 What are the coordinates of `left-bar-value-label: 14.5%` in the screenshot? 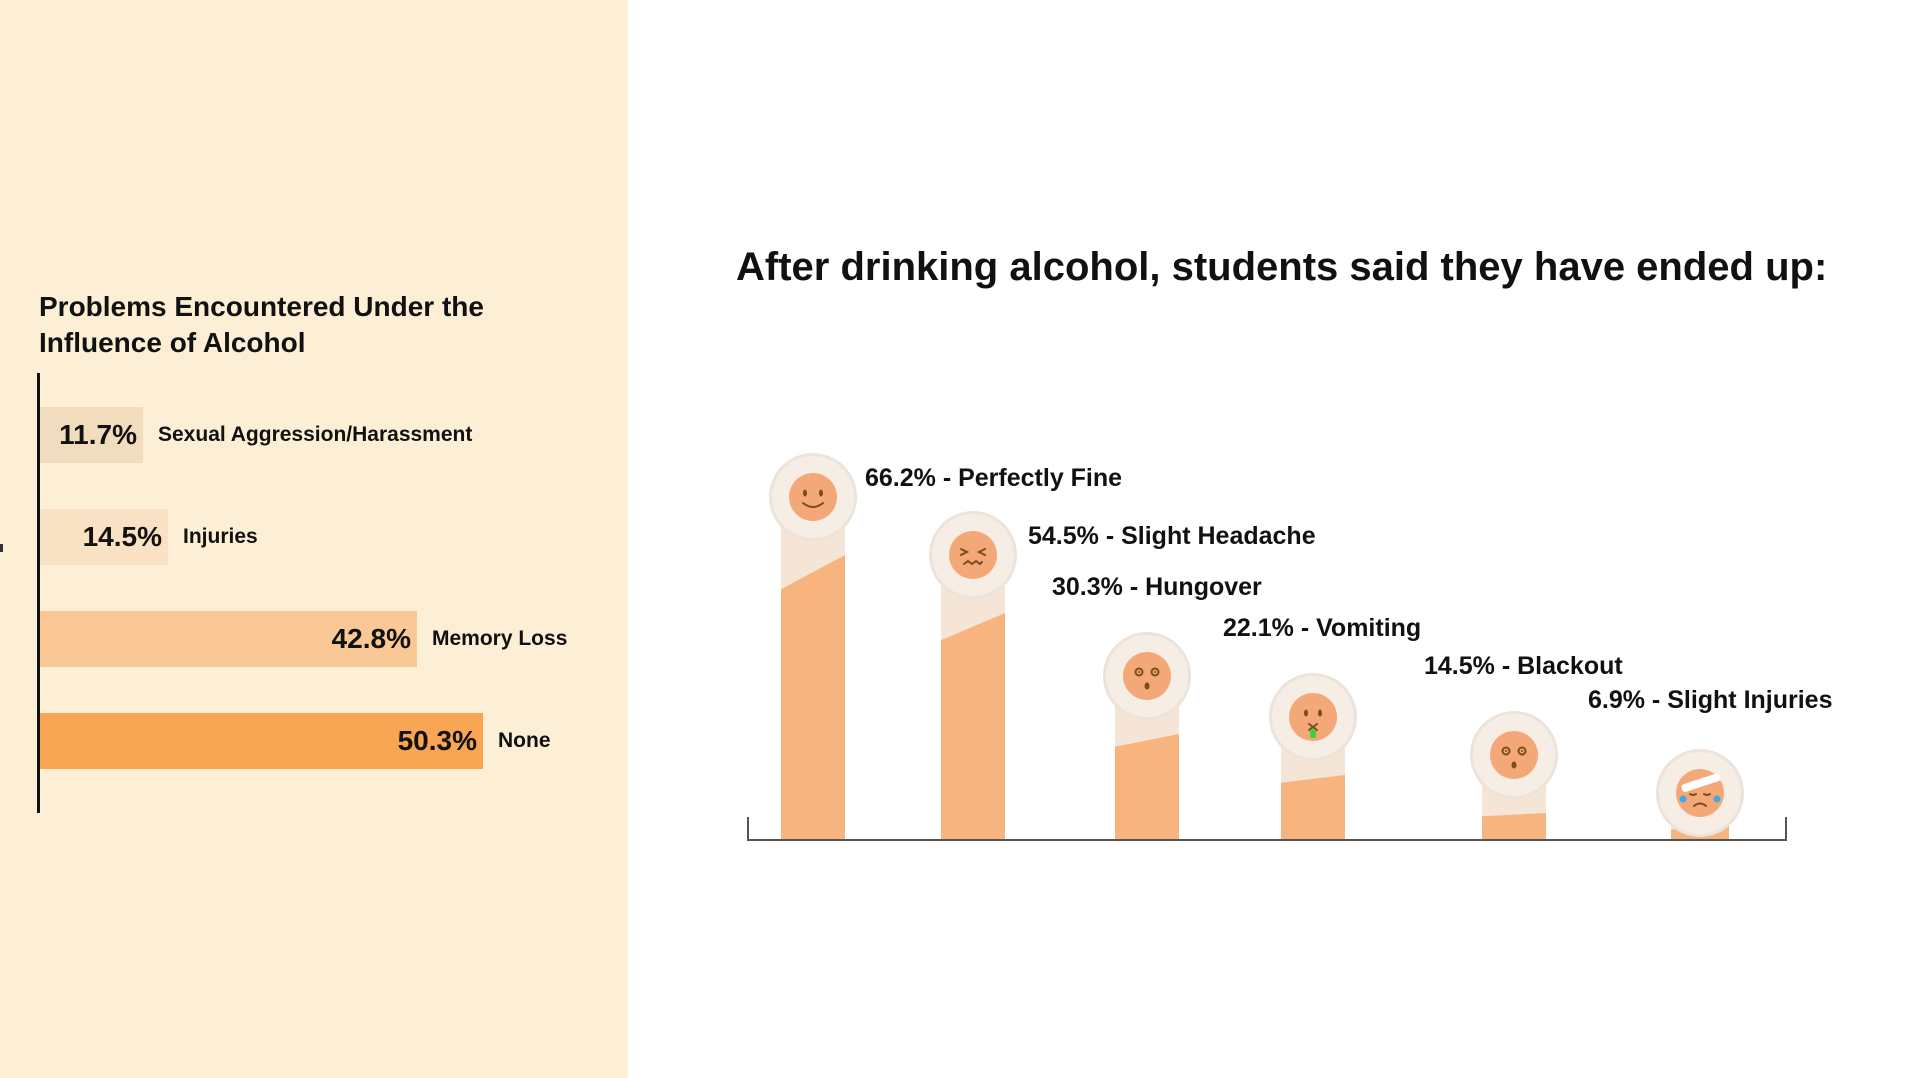 It's located at (122, 536).